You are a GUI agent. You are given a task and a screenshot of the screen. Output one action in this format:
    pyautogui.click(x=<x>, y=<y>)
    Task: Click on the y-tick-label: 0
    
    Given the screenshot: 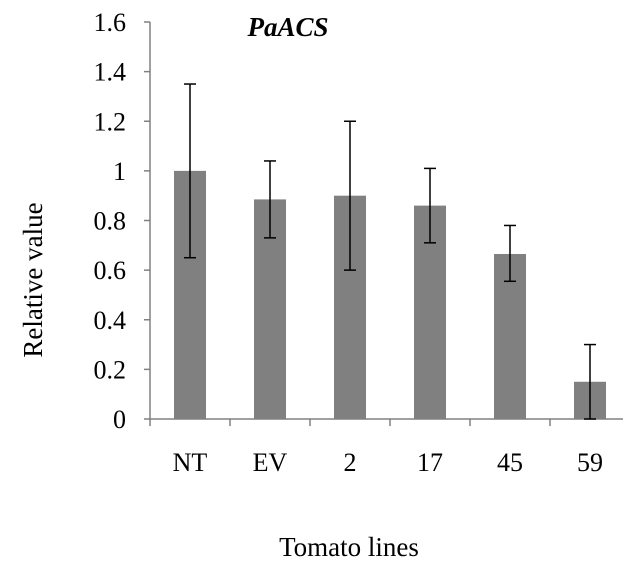 What is the action you would take?
    pyautogui.click(x=119, y=419)
    